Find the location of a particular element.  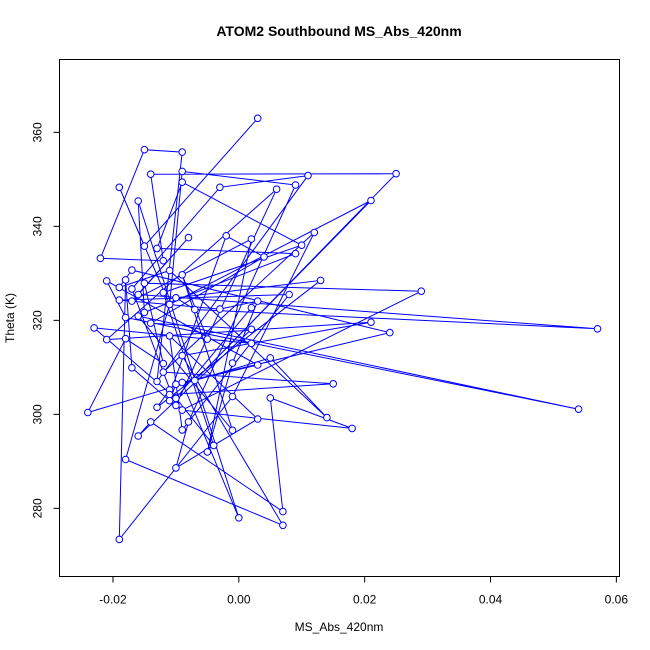

y-axis-label: Theta (K) is located at coordinates (10, 318).